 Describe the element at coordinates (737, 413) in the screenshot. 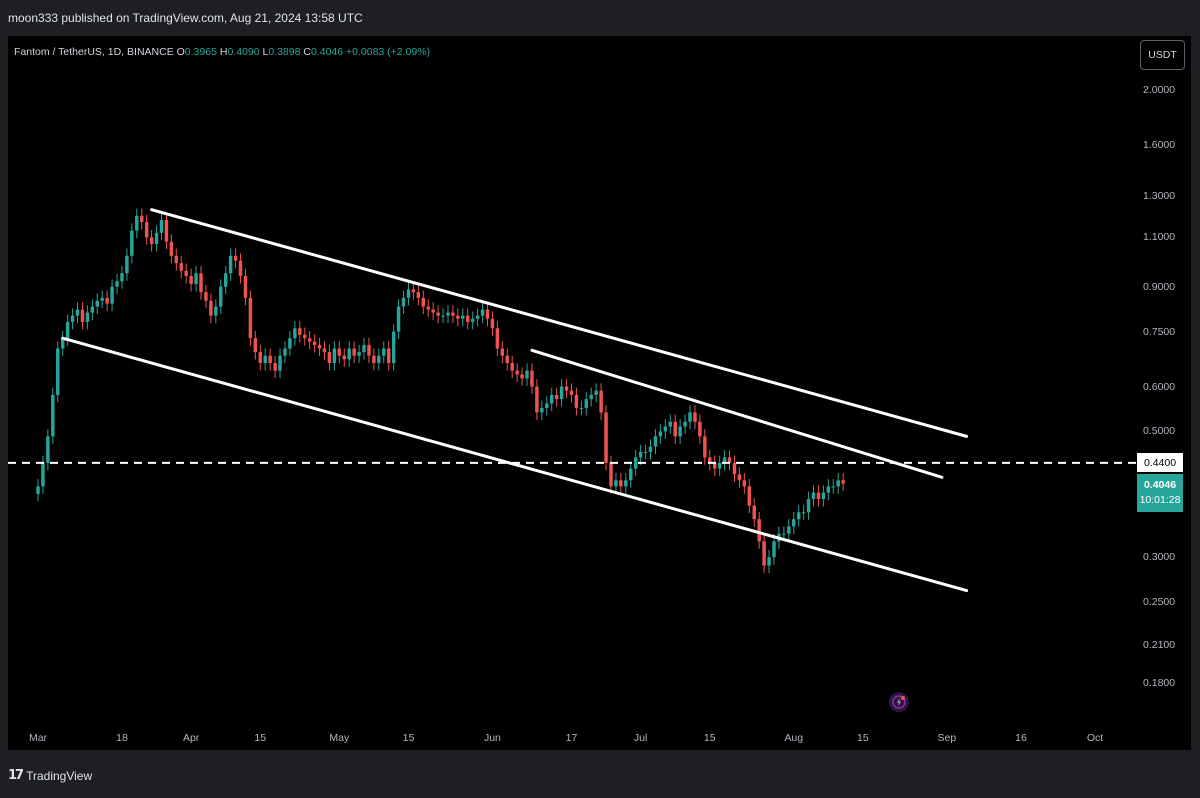

I see `inner-resistance-trendline` at that location.